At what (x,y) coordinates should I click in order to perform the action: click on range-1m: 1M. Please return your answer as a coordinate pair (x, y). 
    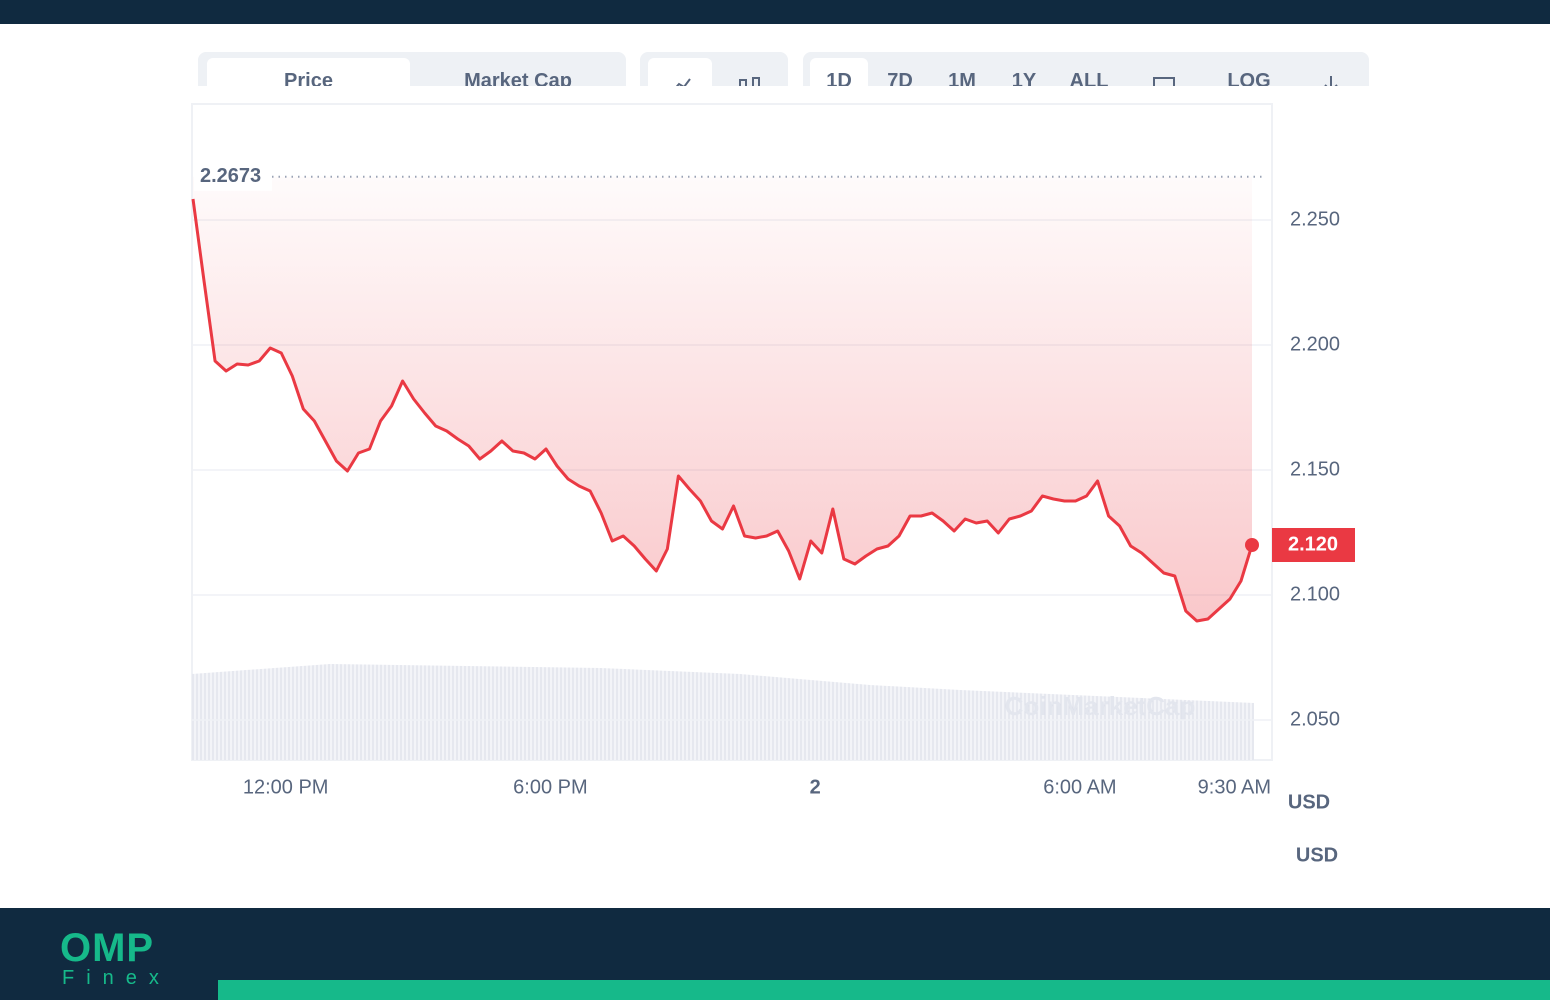
    Looking at the image, I should click on (962, 78).